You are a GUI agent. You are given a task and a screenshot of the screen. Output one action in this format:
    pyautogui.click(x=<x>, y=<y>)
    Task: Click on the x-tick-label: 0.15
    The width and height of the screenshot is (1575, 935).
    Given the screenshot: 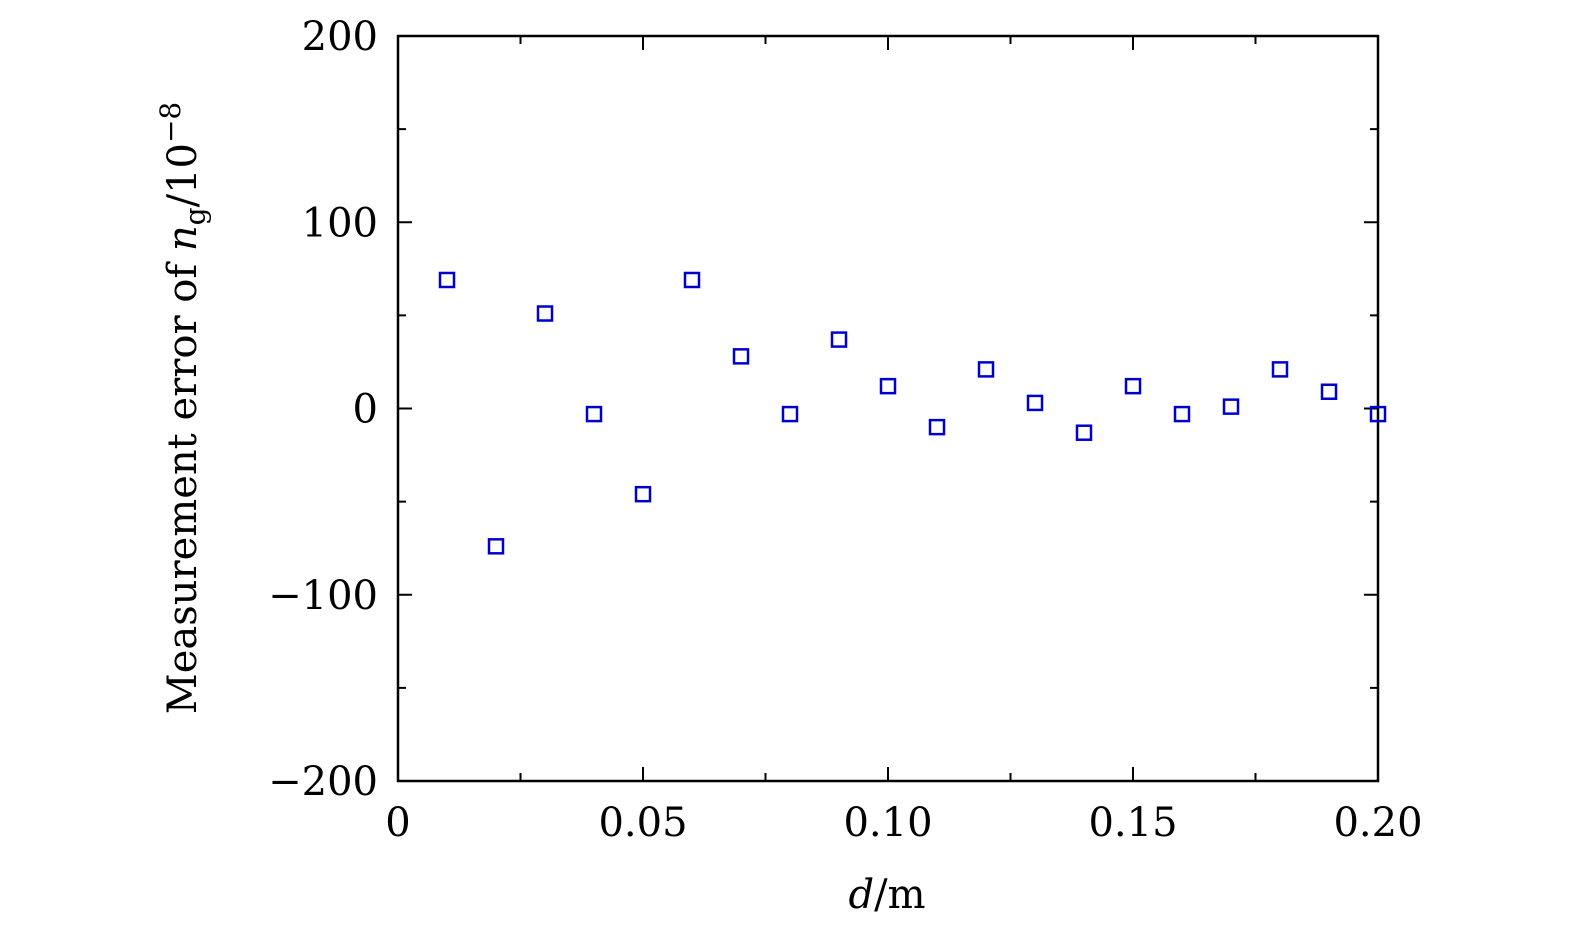 What is the action you would take?
    pyautogui.click(x=1132, y=823)
    